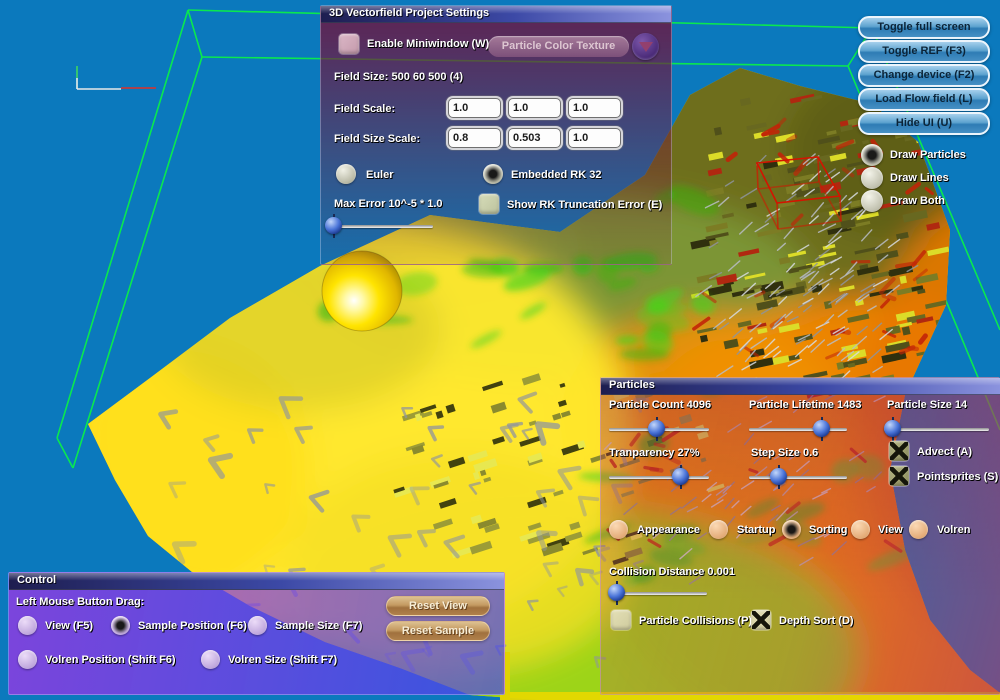 This screenshot has height=700, width=1000. I want to click on particle-lifetime-slider, so click(798, 429).